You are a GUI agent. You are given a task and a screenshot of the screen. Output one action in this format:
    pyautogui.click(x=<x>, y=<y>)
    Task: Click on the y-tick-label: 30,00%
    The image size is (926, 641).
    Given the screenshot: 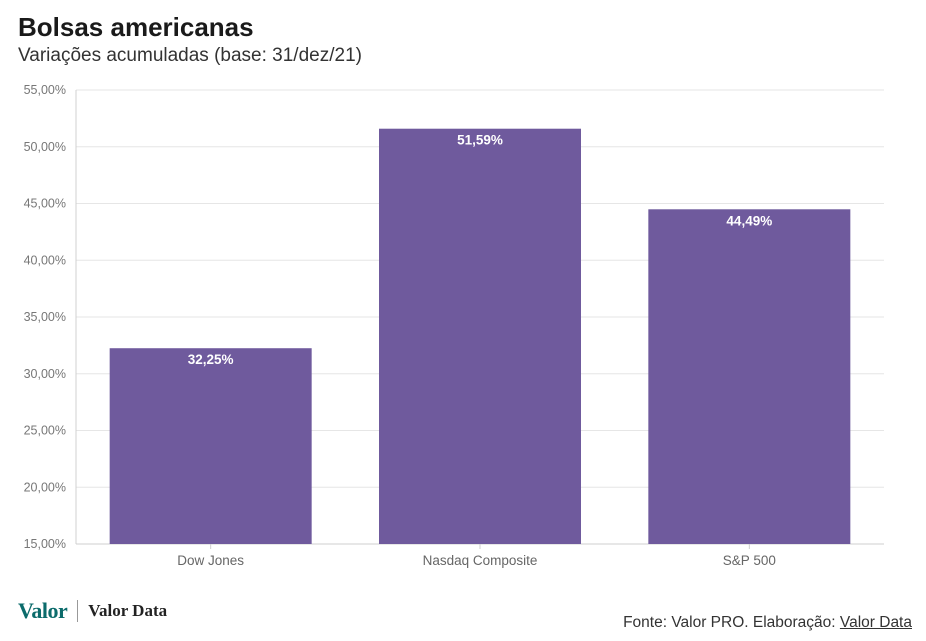 What is the action you would take?
    pyautogui.click(x=45, y=374)
    